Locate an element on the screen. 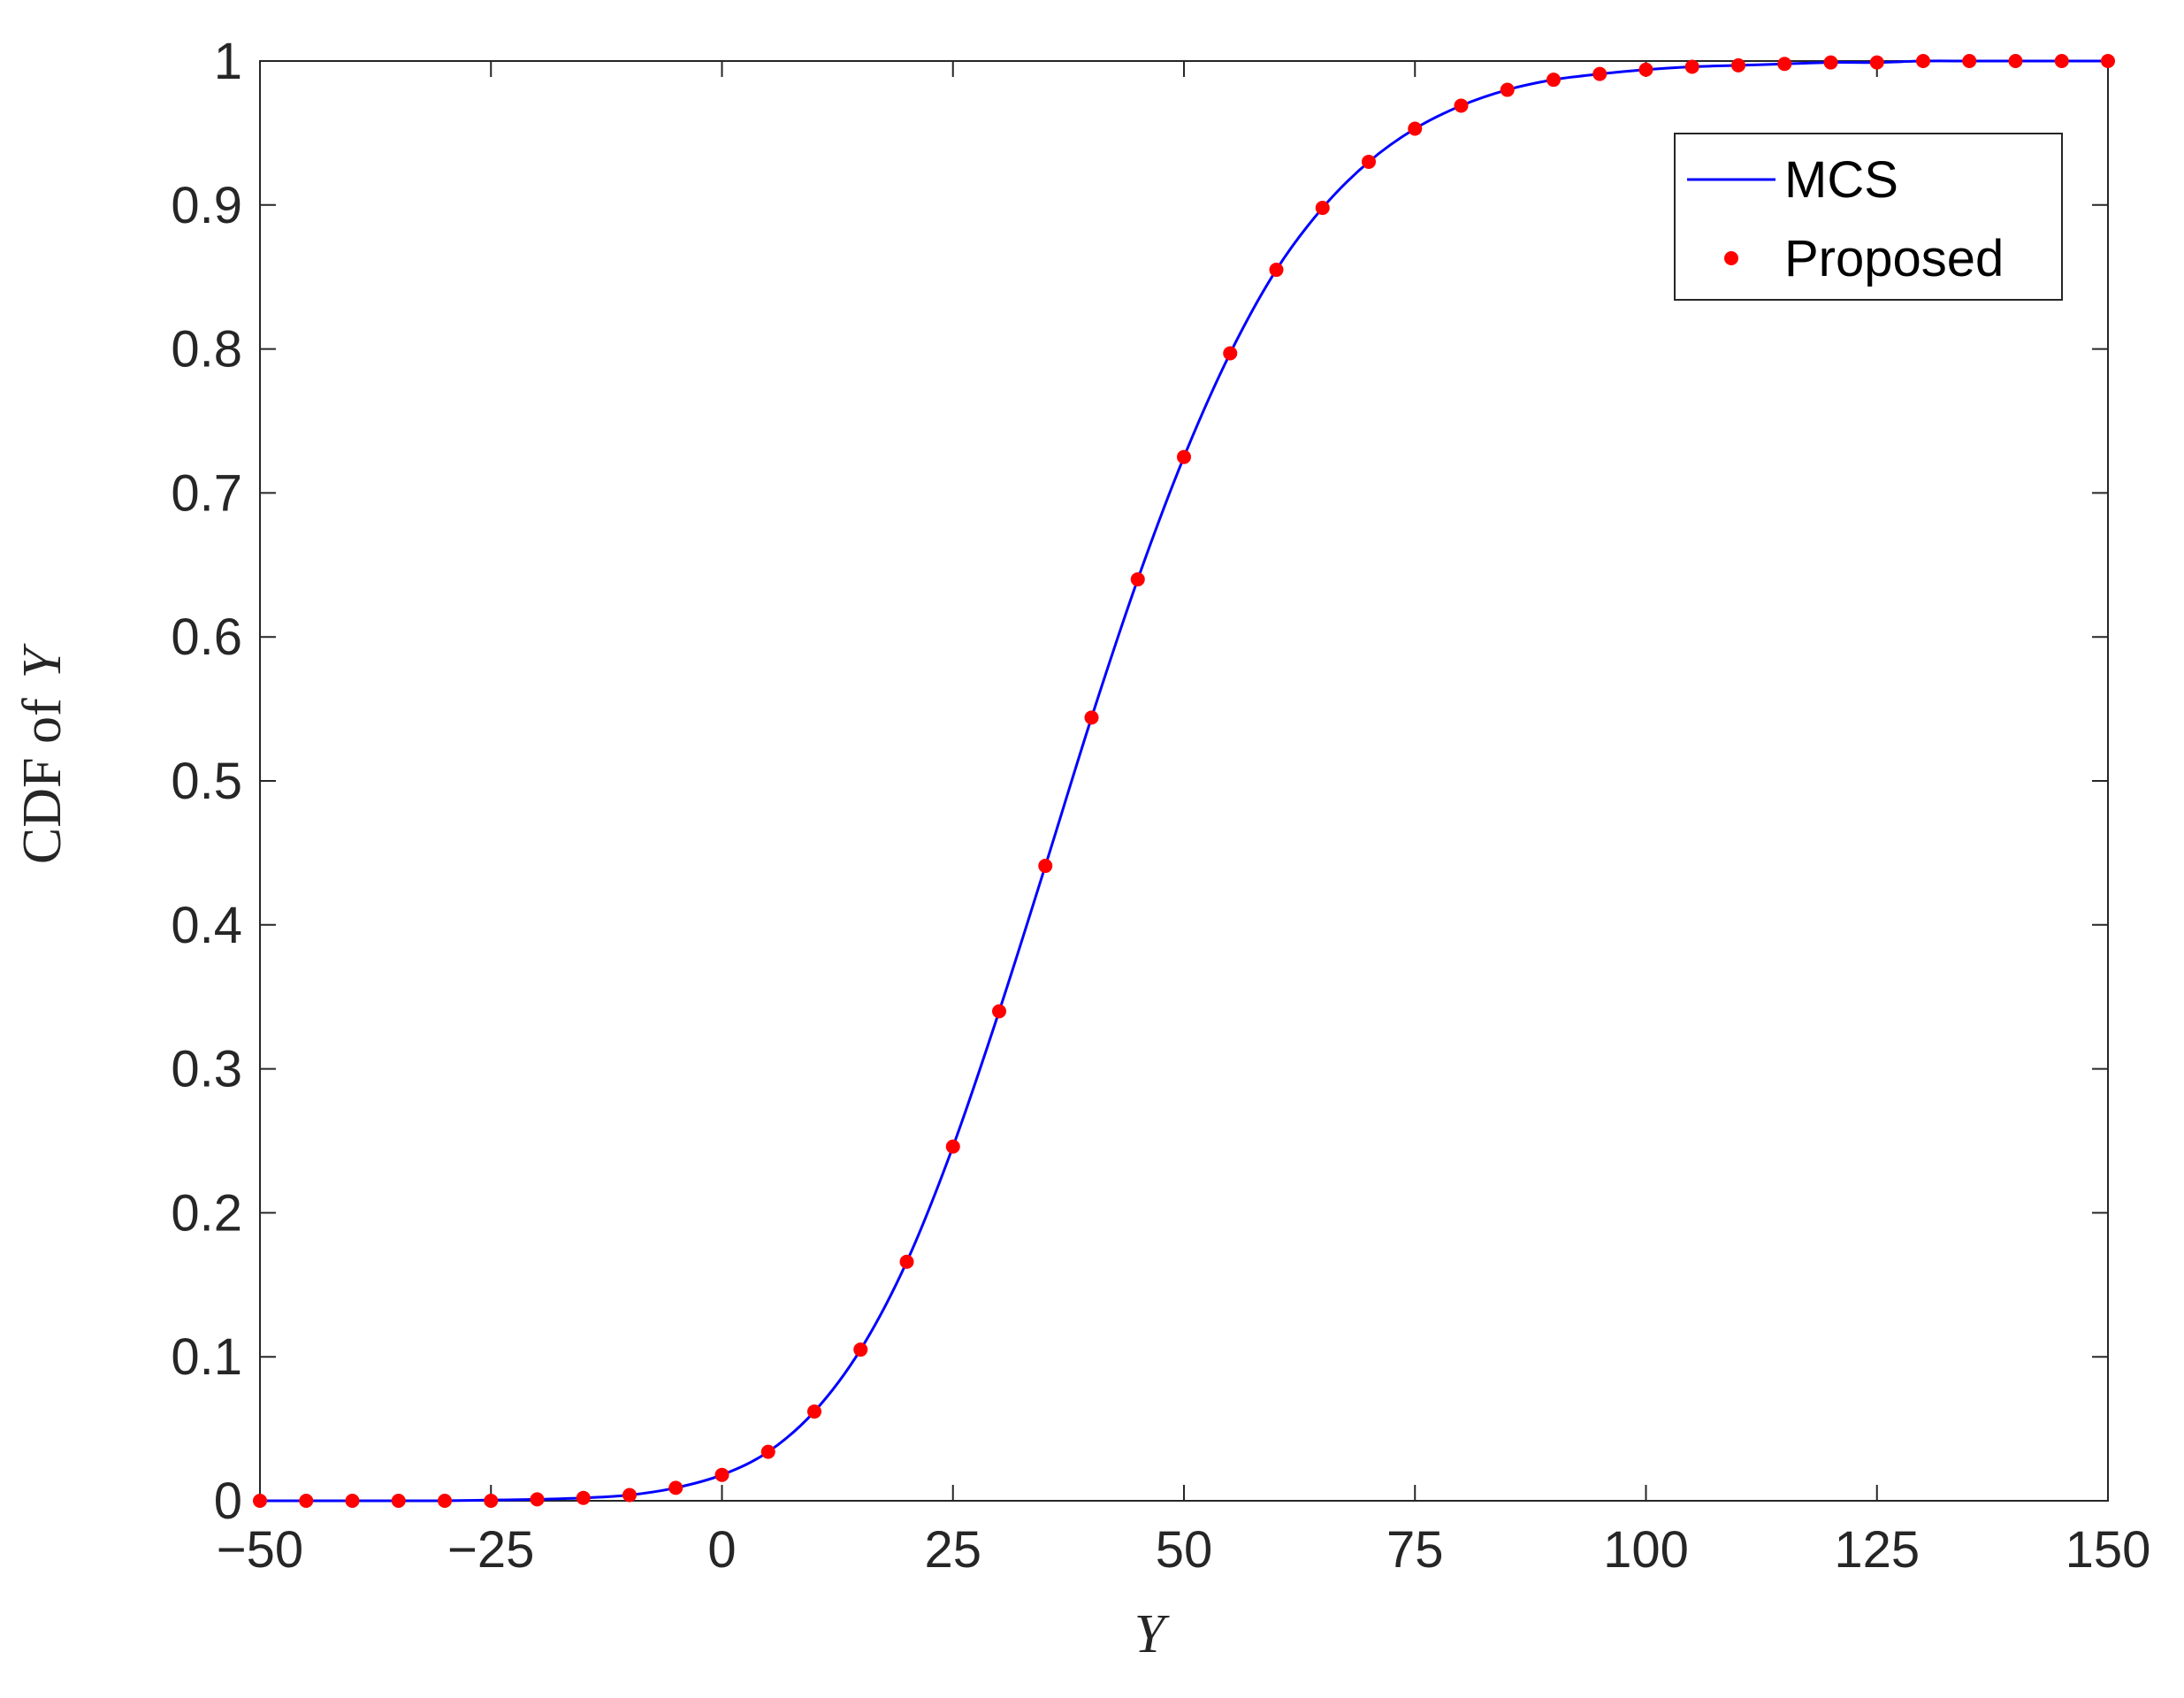  legend-box is located at coordinates (1868, 217).